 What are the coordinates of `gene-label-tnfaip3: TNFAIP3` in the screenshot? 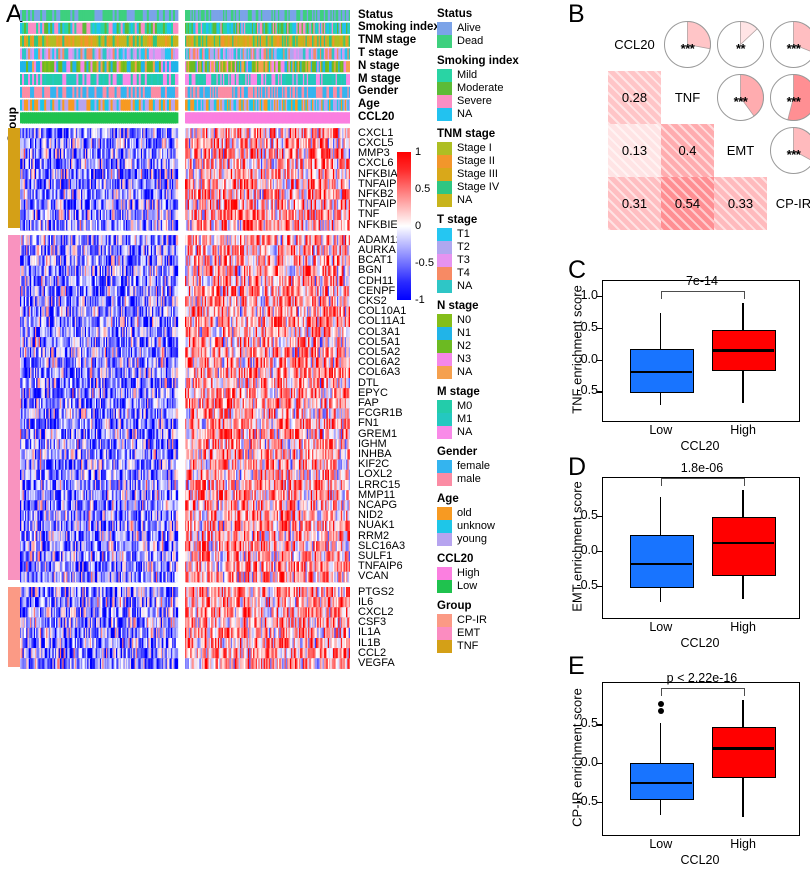 It's located at (380, 183).